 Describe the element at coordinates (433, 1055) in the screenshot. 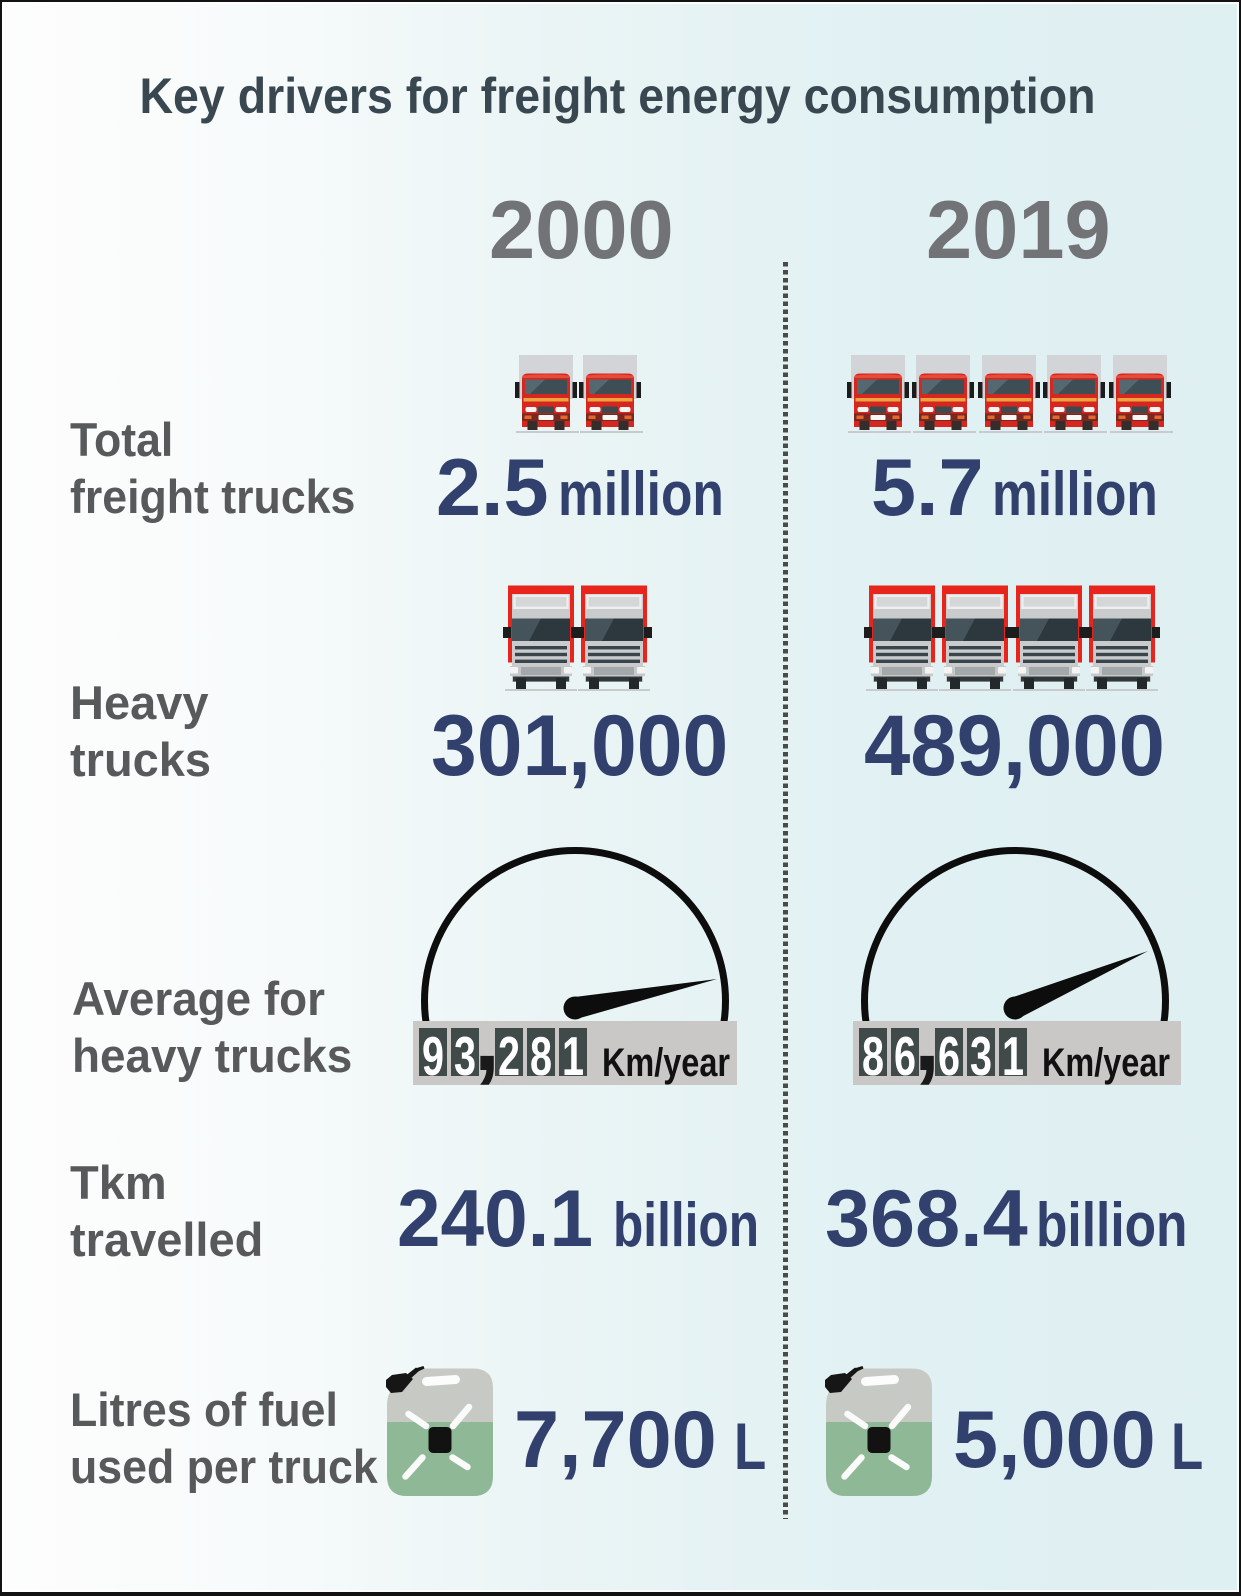

I see `svg-text: 9` at that location.